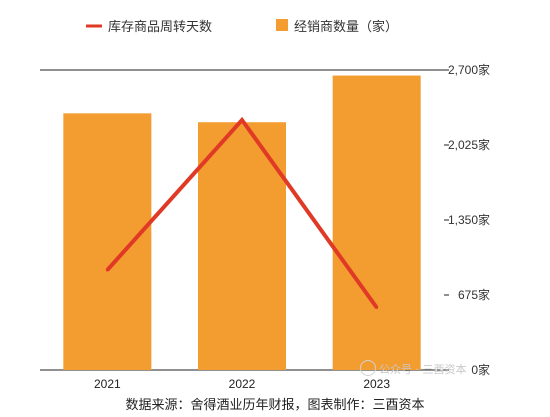 This screenshot has width=550, height=417. I want to click on x-axis-labels: 2021 2022 2023, so click(242, 384).